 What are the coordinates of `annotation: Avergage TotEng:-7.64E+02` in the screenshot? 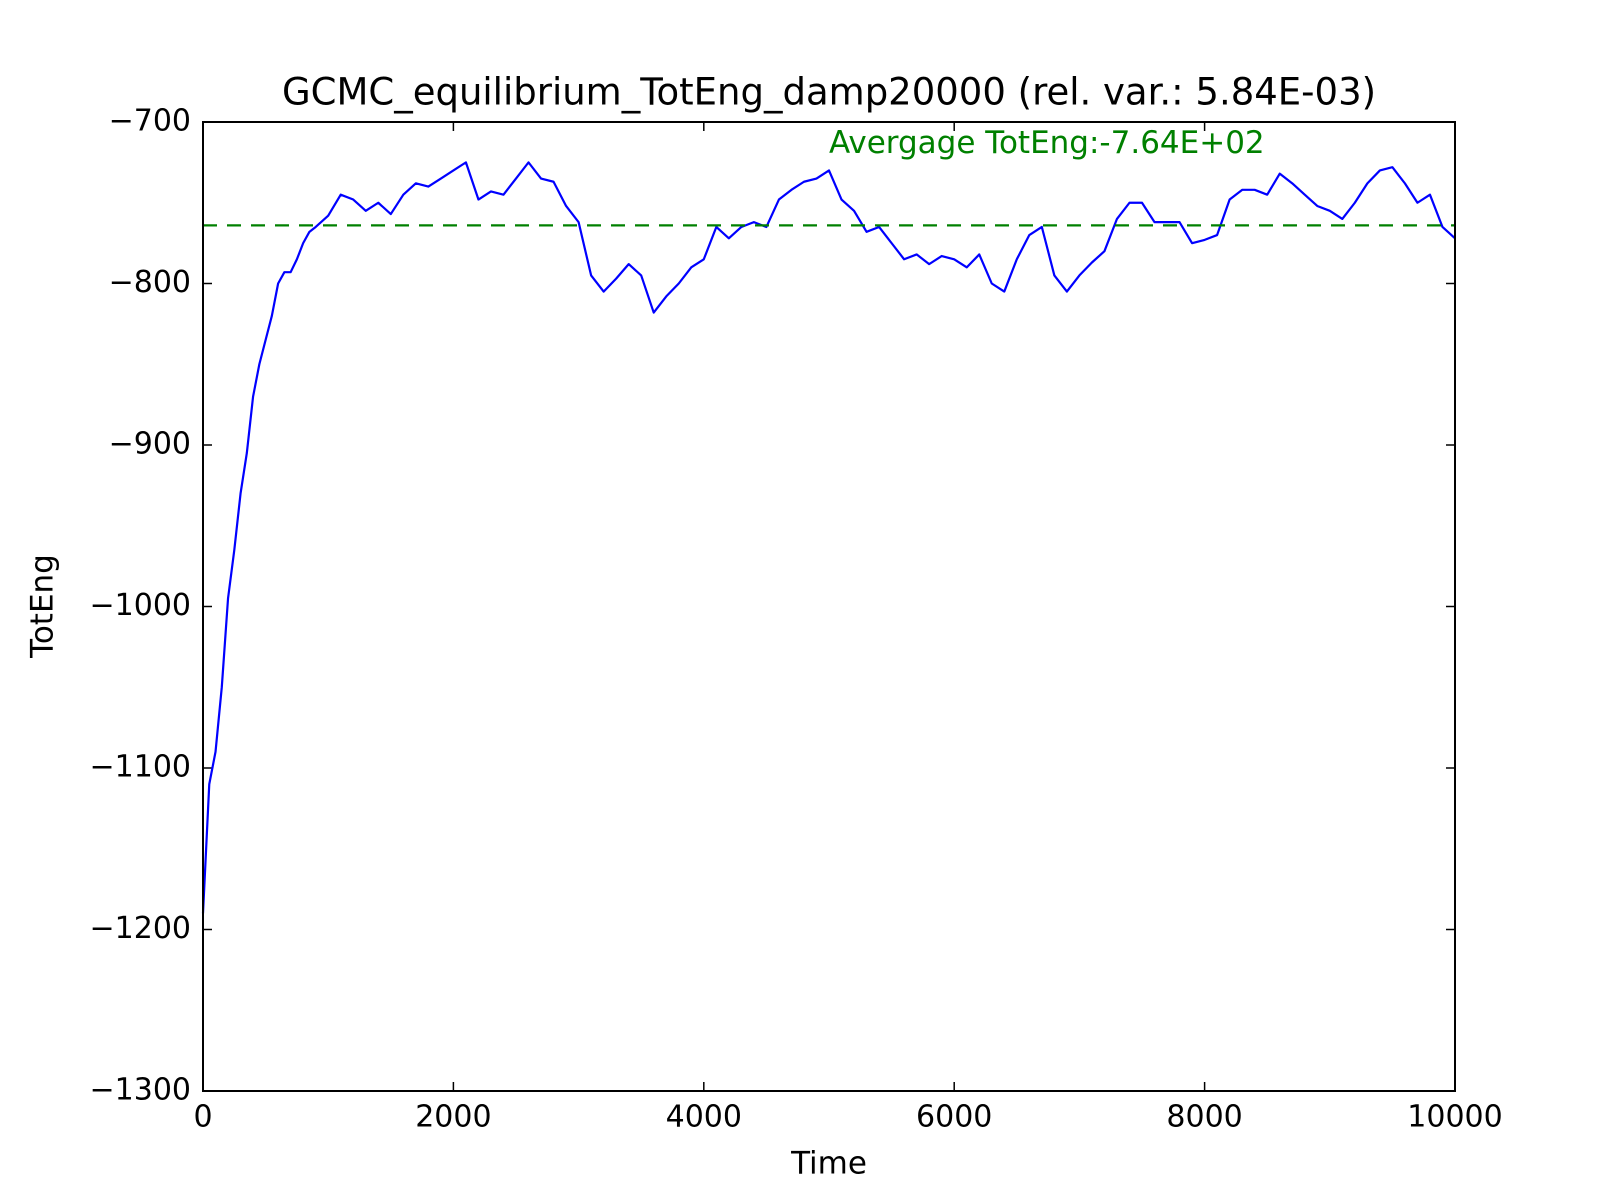 It's located at (1047, 143).